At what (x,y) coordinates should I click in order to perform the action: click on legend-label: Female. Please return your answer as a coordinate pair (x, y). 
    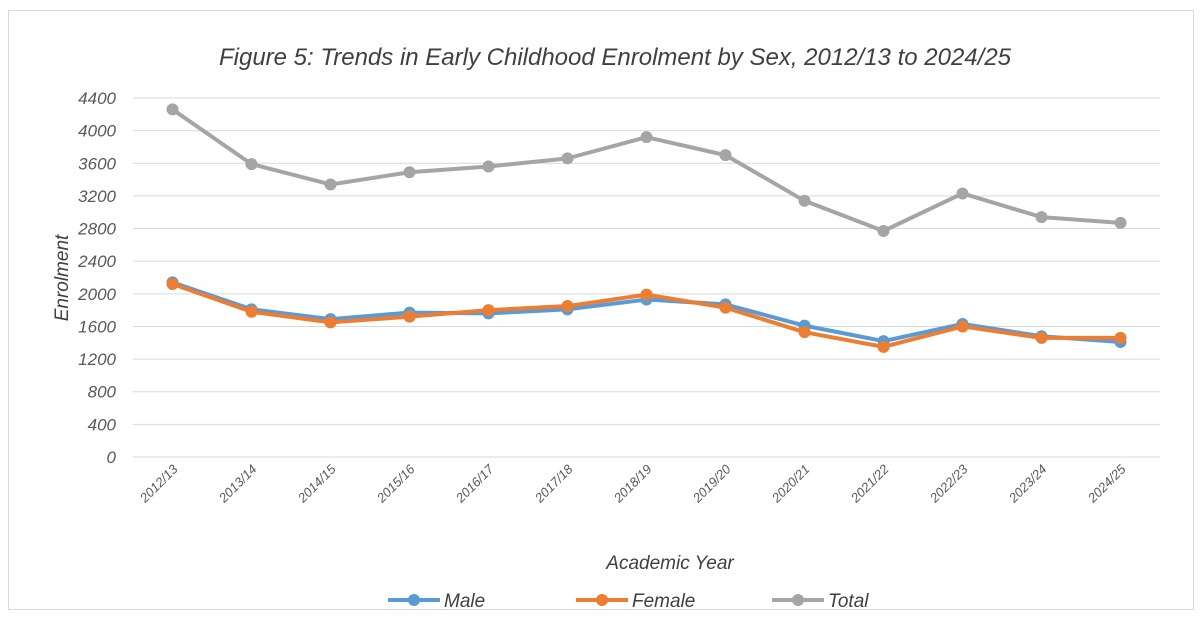
    Looking at the image, I should click on (663, 601).